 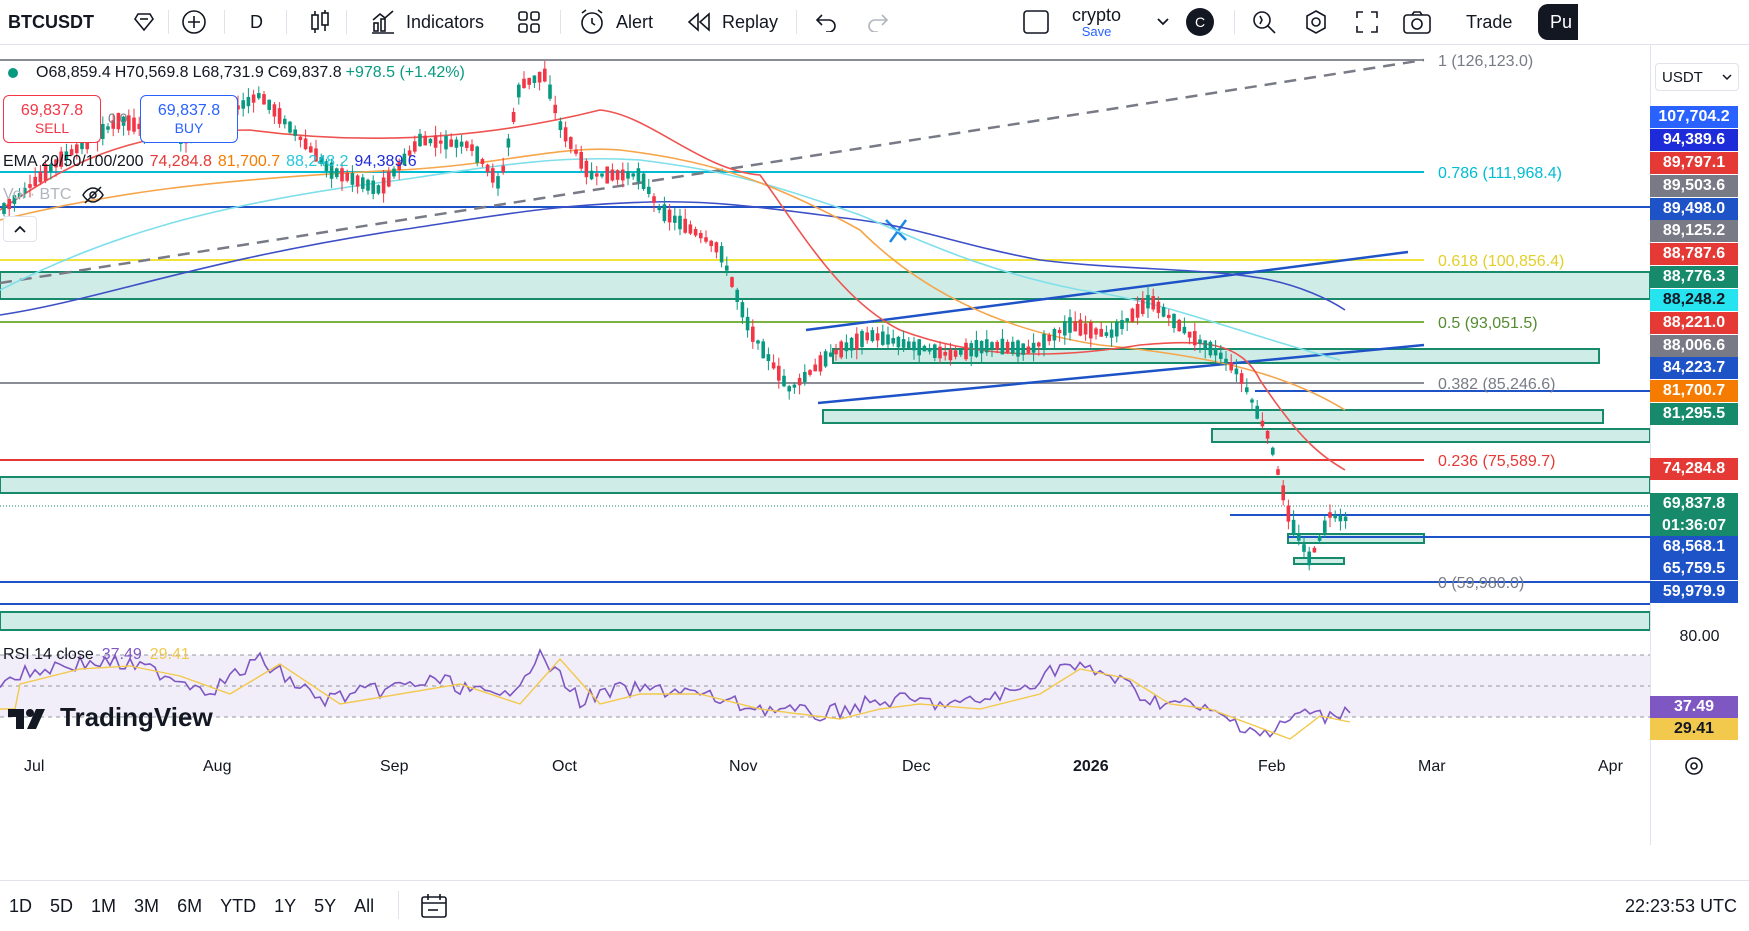 What do you see at coordinates (190, 905) in the screenshot?
I see `range-button-6m: 6M` at bounding box center [190, 905].